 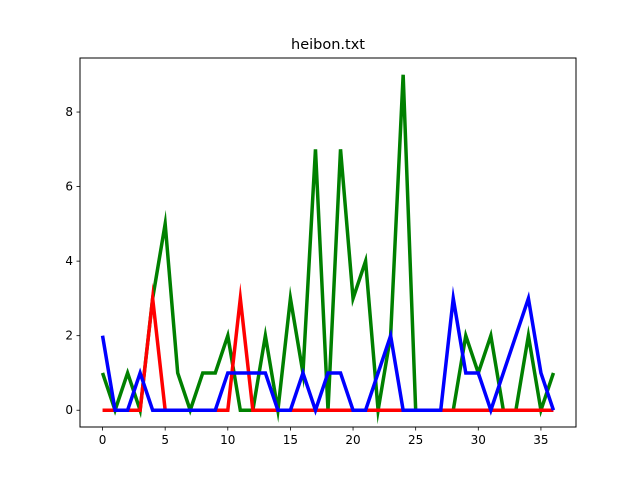 What do you see at coordinates (227, 440) in the screenshot?
I see `x-tick-label: 10` at bounding box center [227, 440].